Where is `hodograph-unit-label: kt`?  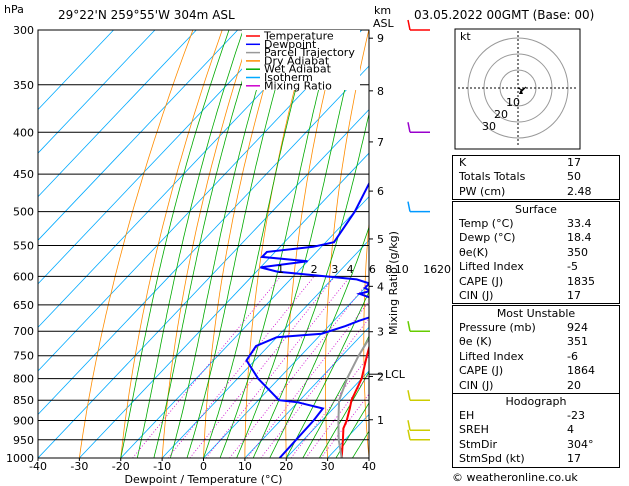
hodograph-unit-label: kt is located at coordinates (465, 36).